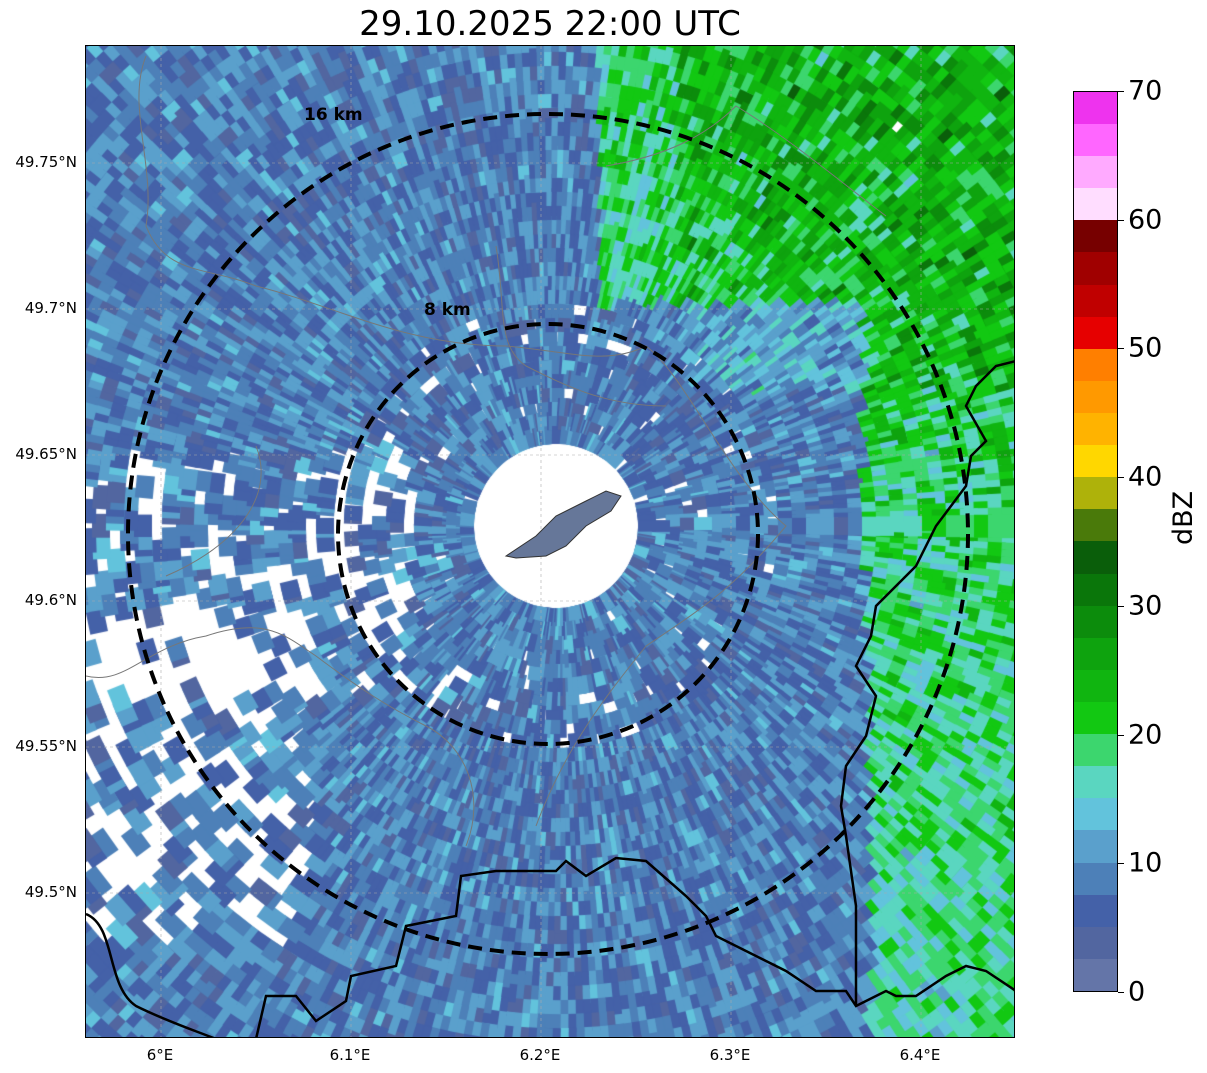 The image size is (1207, 1073). Describe the element at coordinates (447, 310) in the screenshot. I see `ring-label-8km: 8 km` at that location.